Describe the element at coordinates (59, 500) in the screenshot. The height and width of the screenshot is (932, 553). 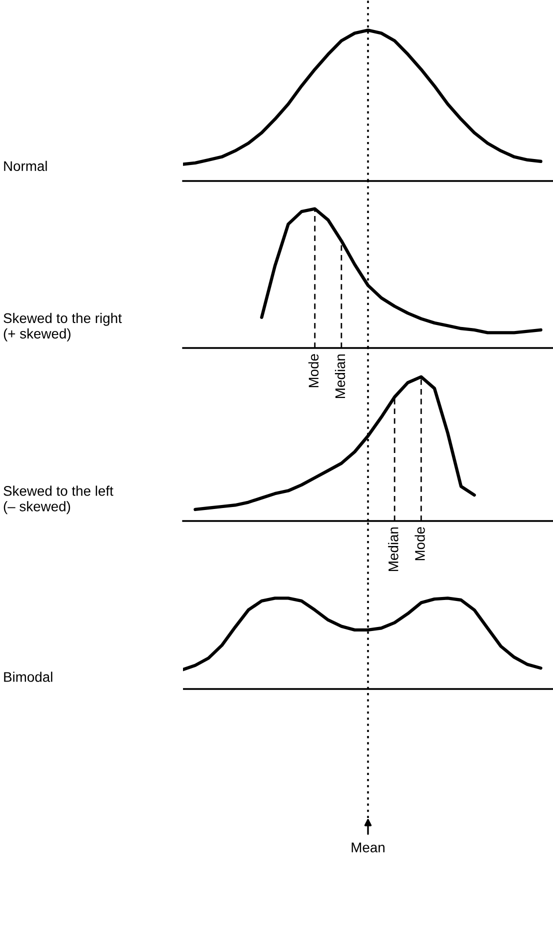
I see `y-axis-title: Skewed to the left (– skewed)` at that location.